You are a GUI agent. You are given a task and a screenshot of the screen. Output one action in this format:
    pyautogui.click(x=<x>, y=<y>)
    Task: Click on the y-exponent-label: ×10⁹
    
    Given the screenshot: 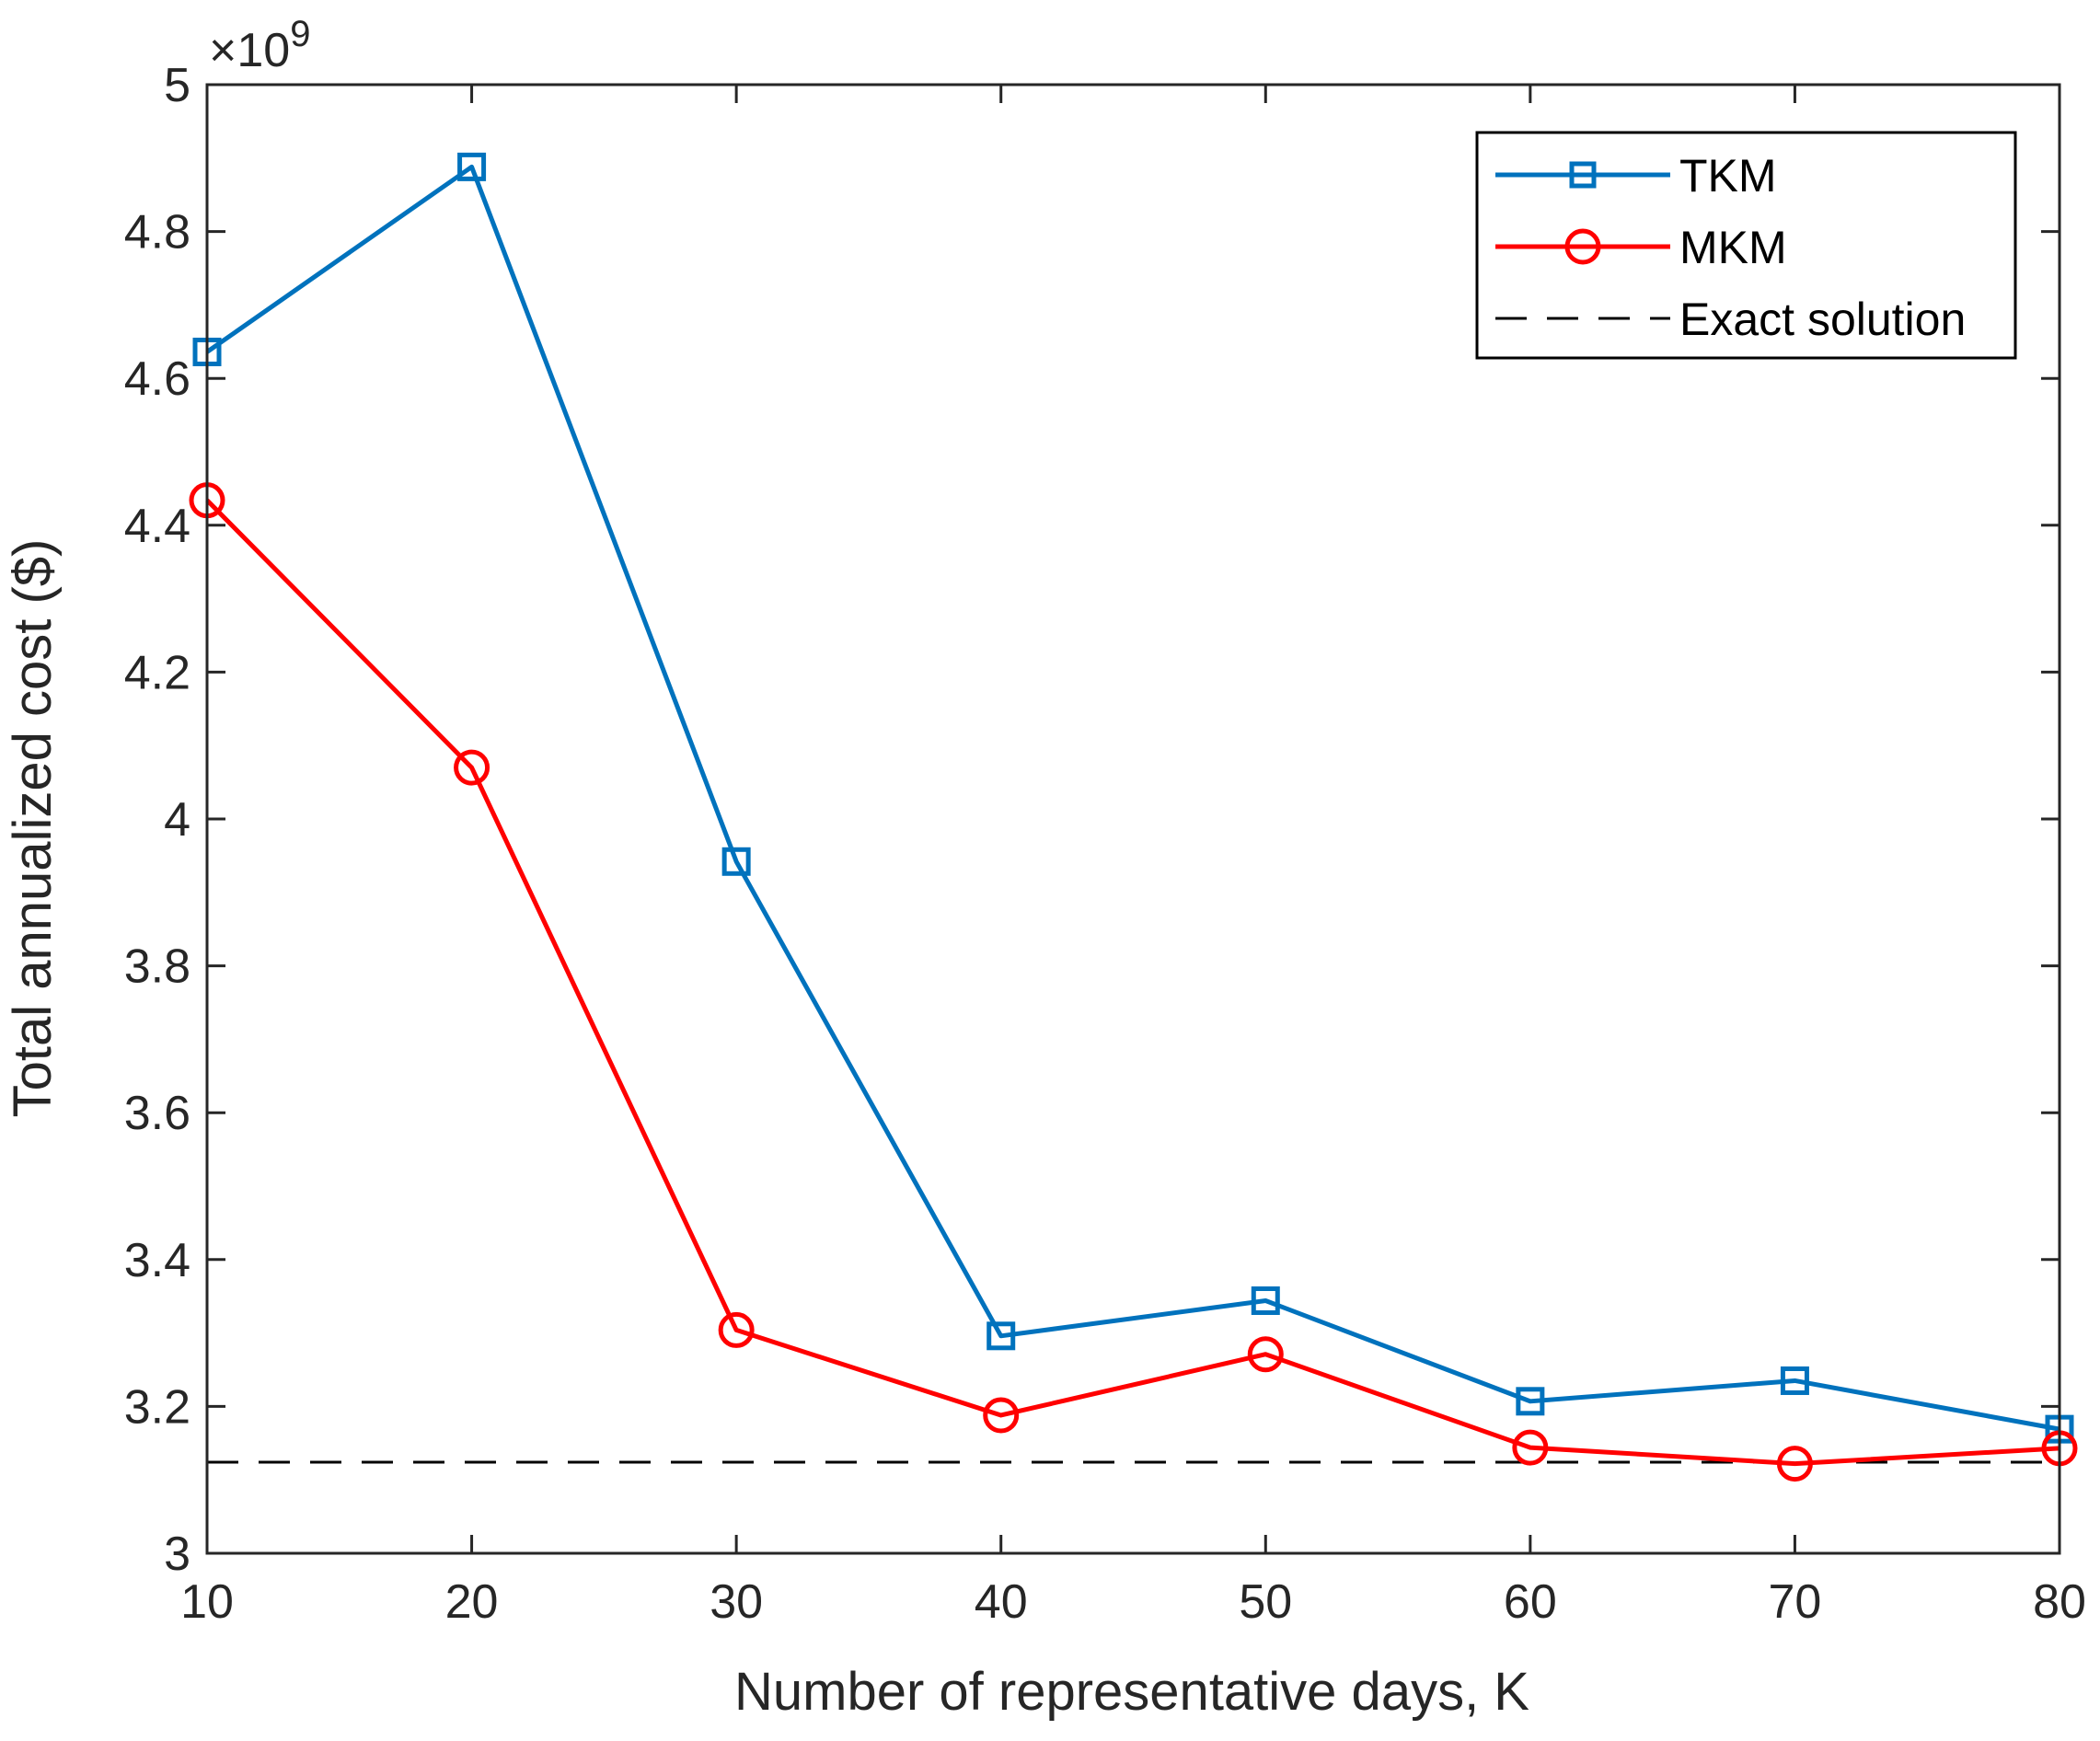 What is the action you would take?
    pyautogui.click(x=259, y=45)
    